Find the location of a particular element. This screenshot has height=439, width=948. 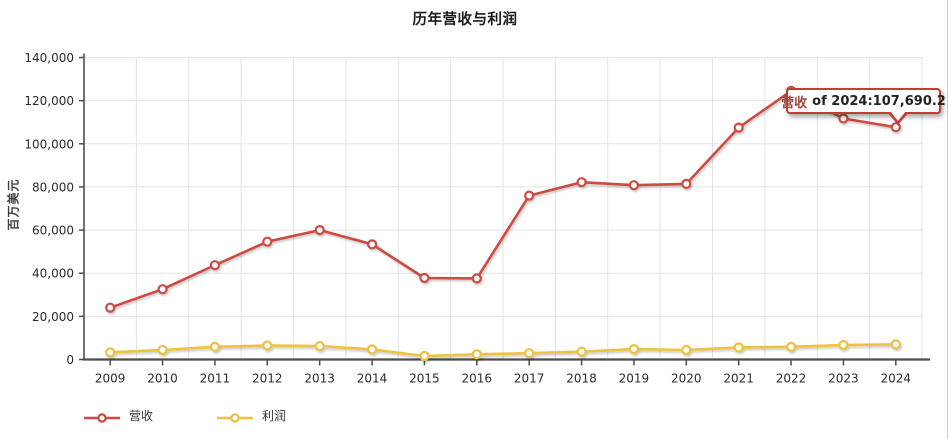

x-tick-label: 2018 is located at coordinates (581, 379).